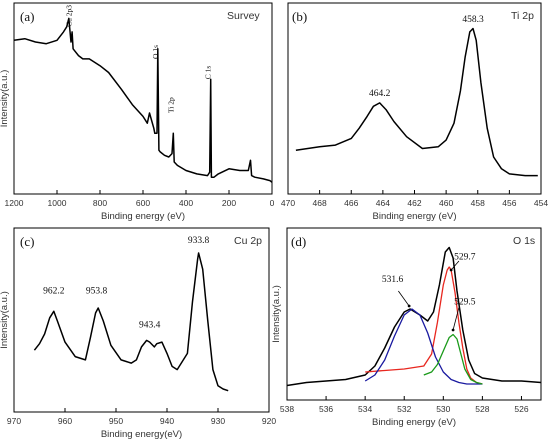 The height and width of the screenshot is (446, 550). I want to click on x-tick-label: 458, so click(478, 203).